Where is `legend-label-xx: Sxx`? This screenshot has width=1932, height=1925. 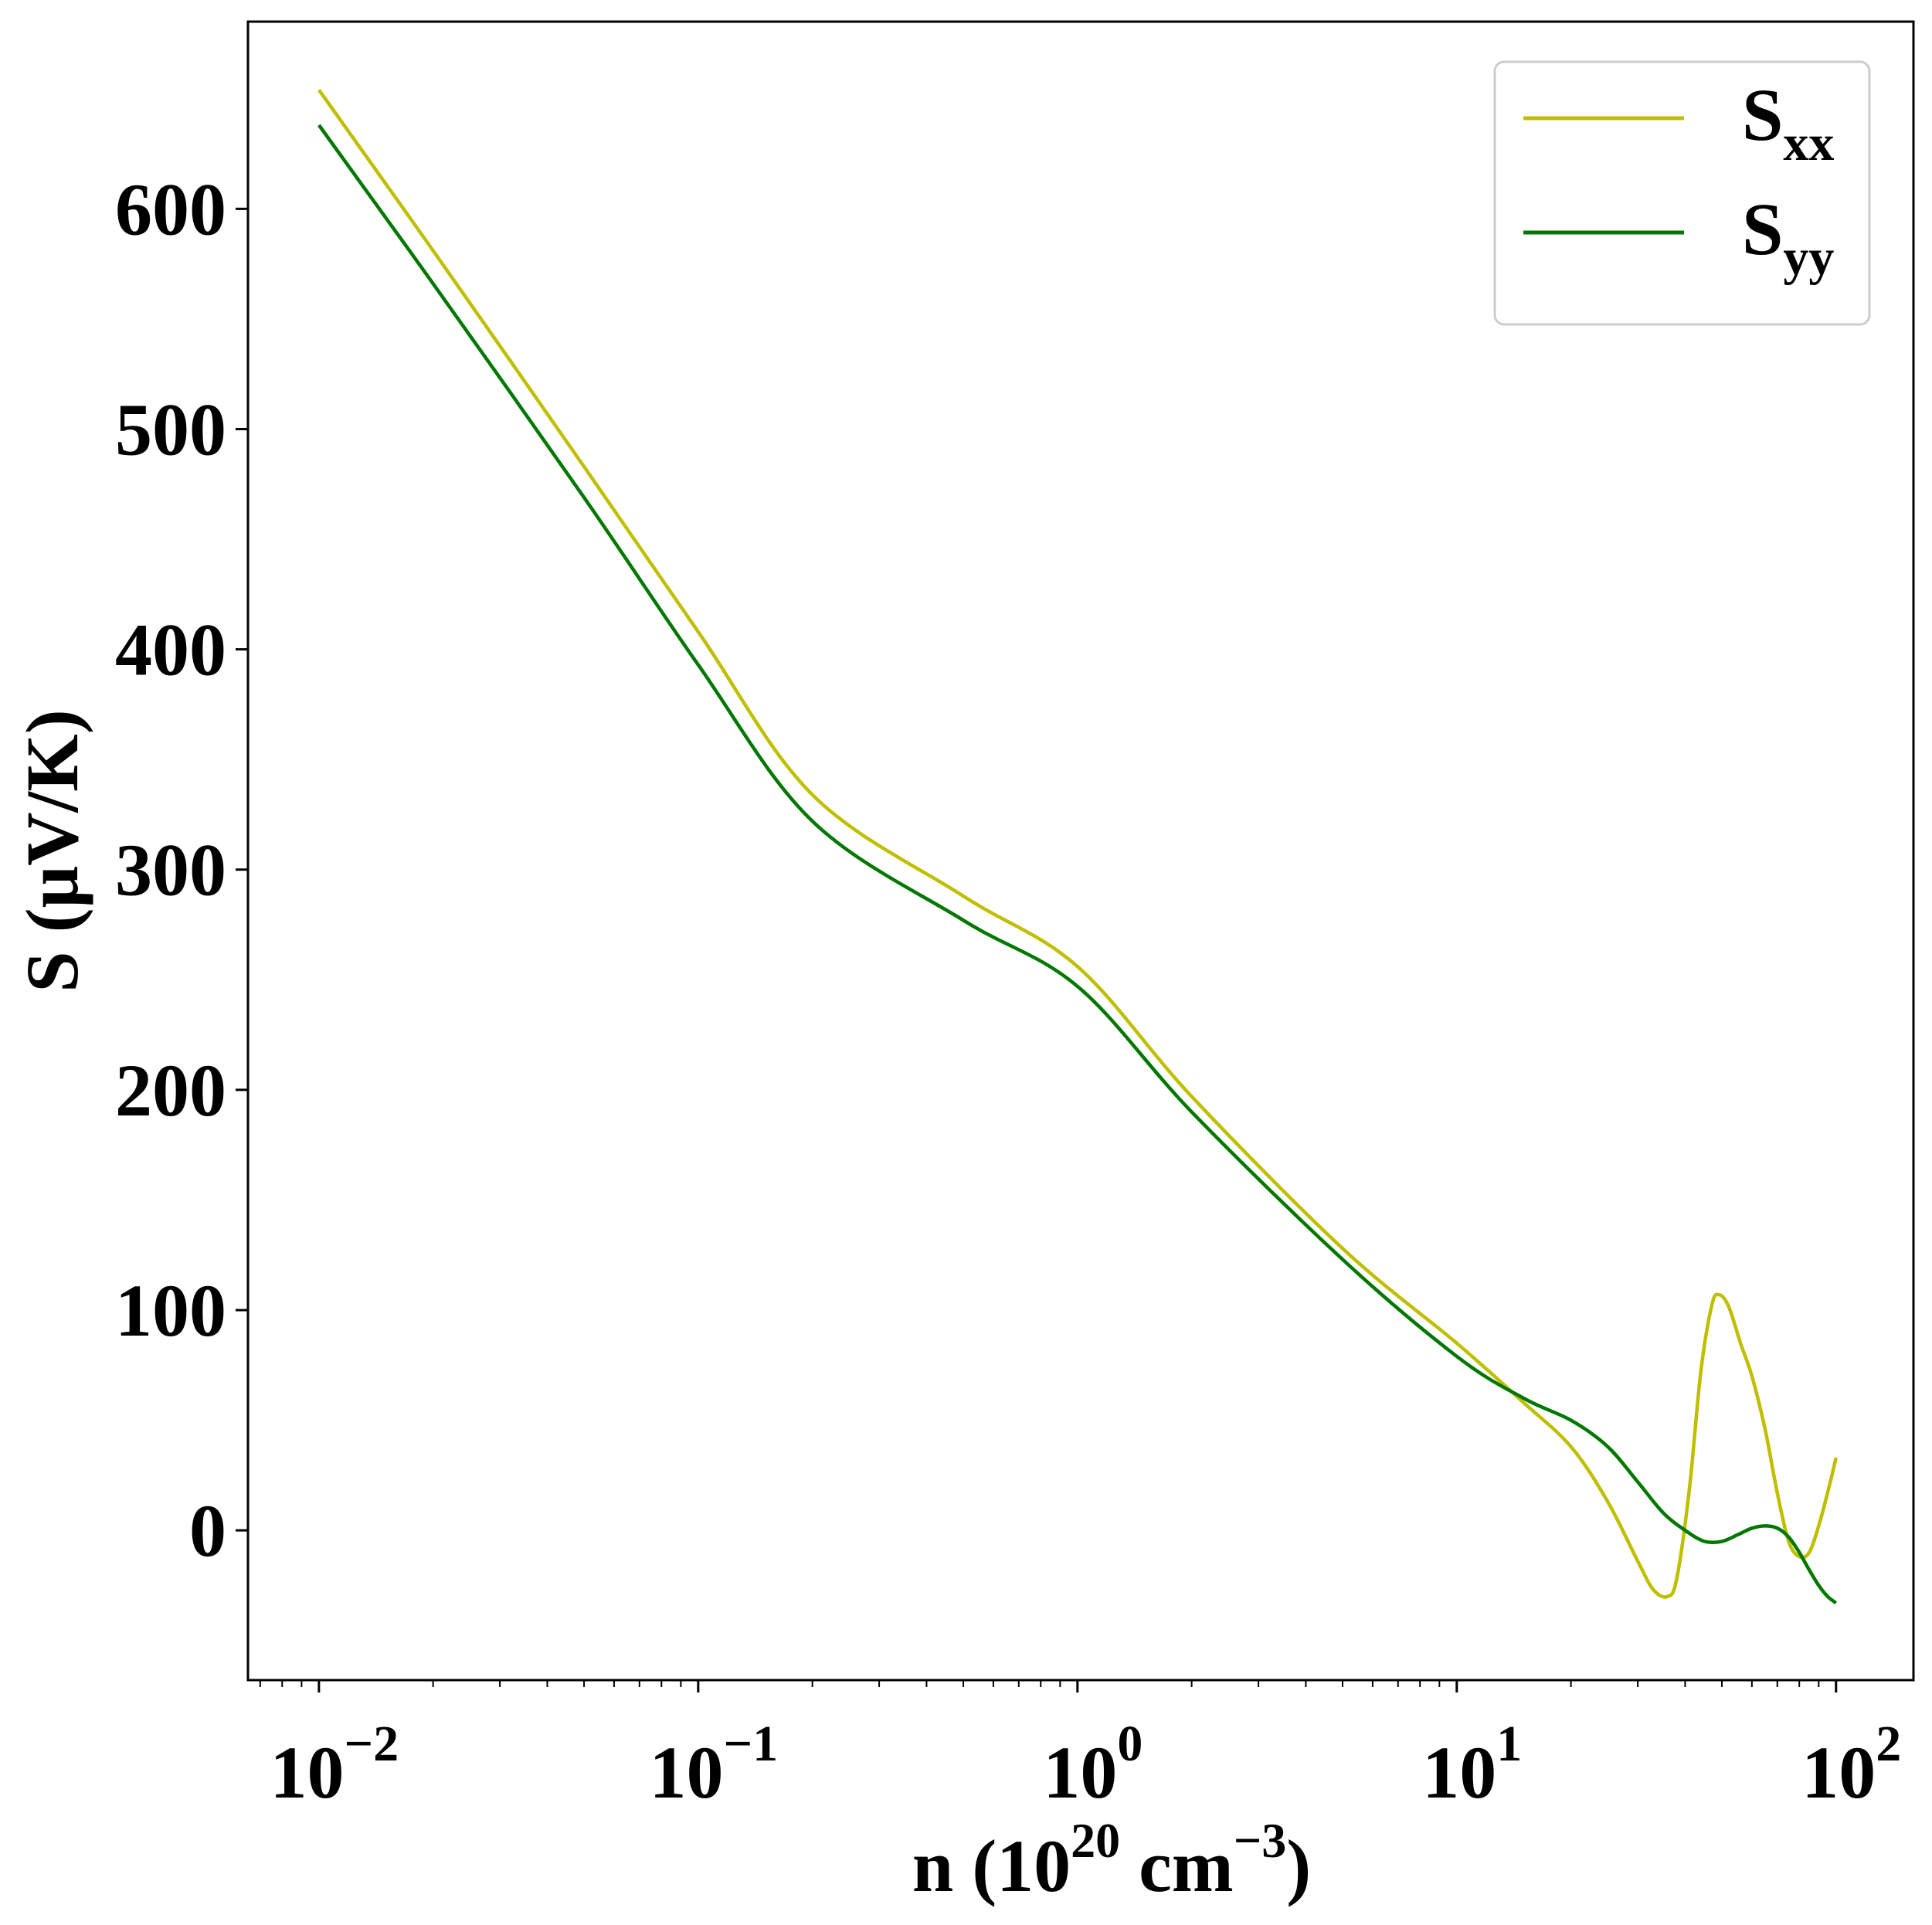 legend-label-xx: Sxx is located at coordinates (1788, 122).